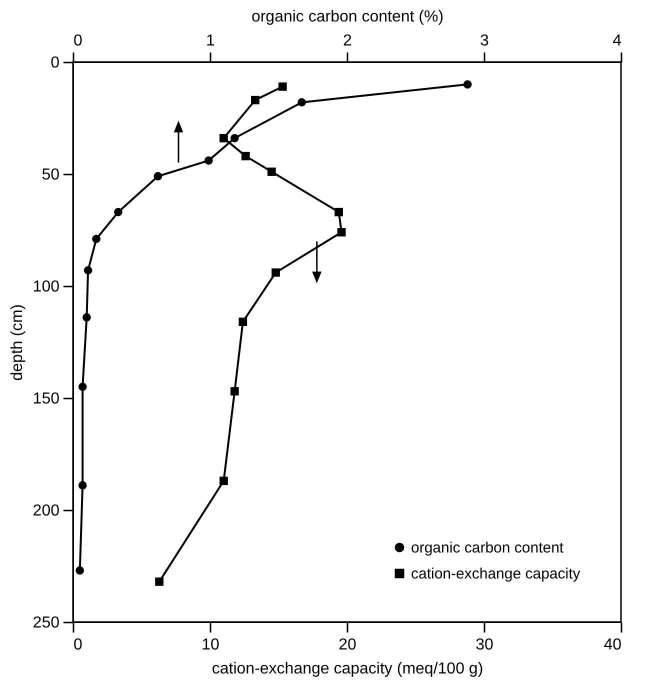  I want to click on x-tick-label: 10, so click(211, 645).